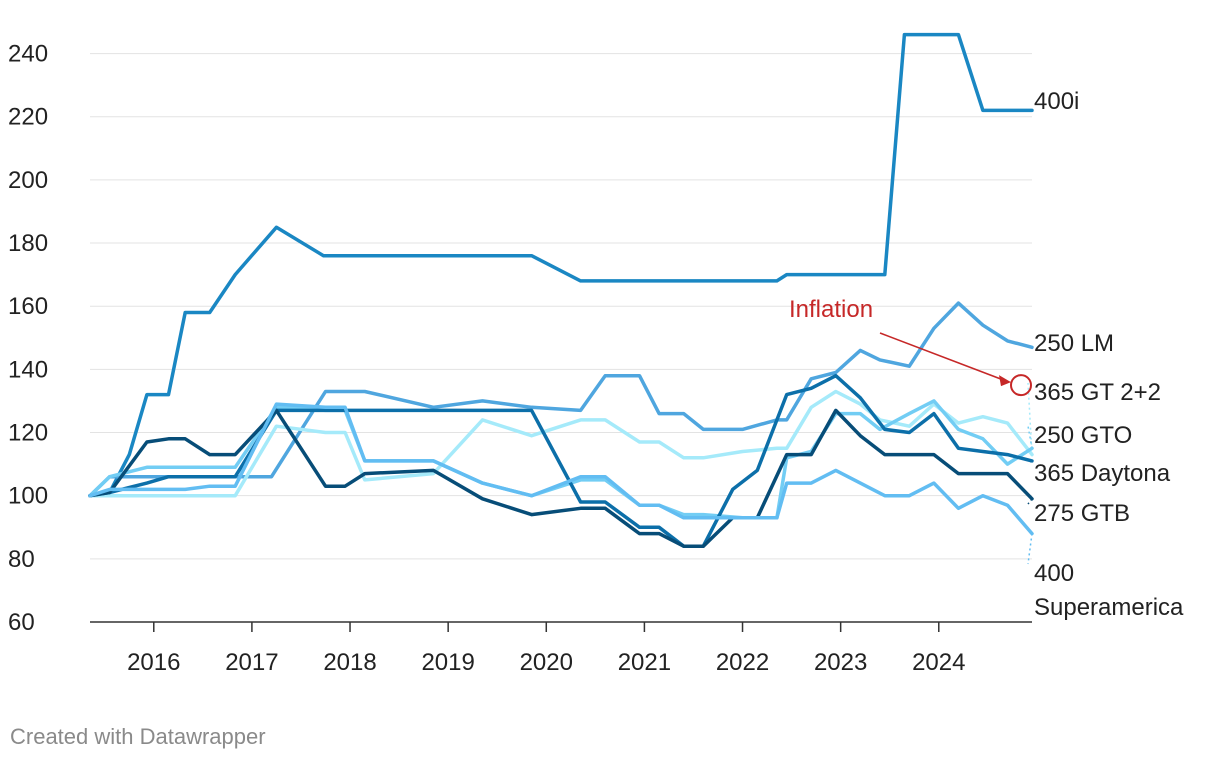 This screenshot has height=762, width=1220. What do you see at coordinates (251, 662) in the screenshot?
I see `x-tick-label: 2017` at bounding box center [251, 662].